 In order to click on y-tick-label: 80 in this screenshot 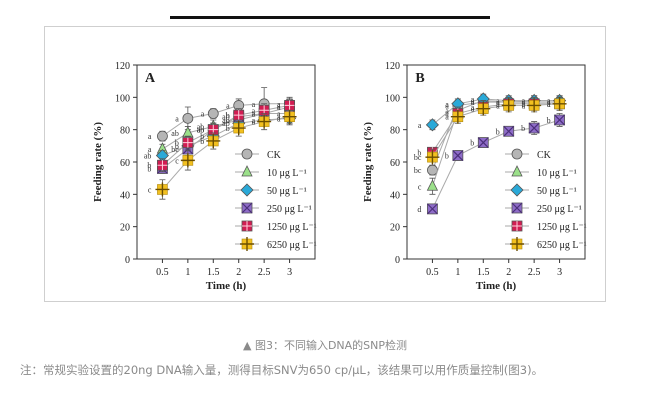, I will do `click(125, 131)`.